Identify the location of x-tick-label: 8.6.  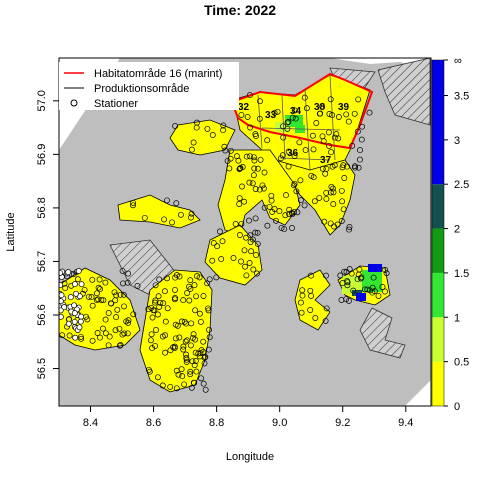
(153, 423).